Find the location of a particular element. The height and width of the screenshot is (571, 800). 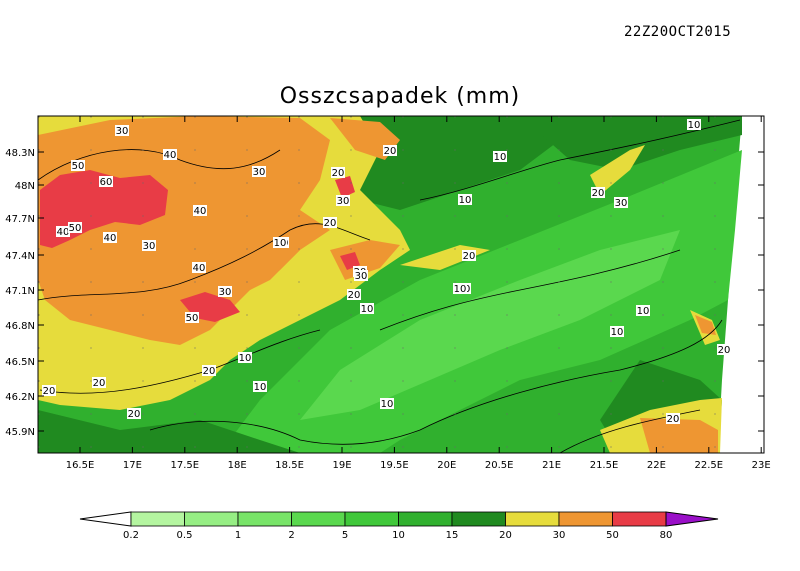

colorbar-label: 5 is located at coordinates (345, 535).